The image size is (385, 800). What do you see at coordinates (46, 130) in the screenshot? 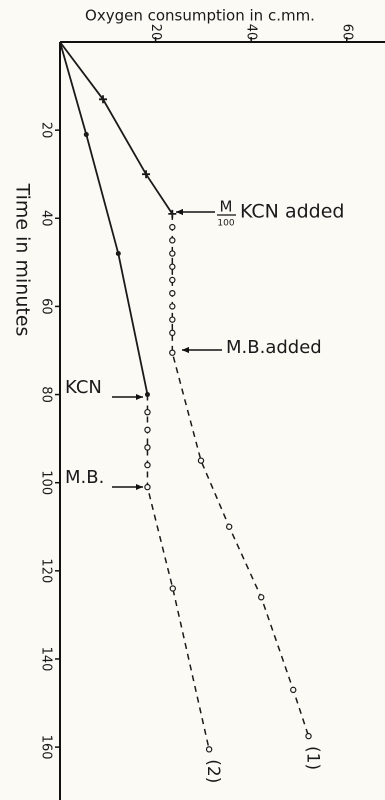
I see `y-tick-label: 20` at bounding box center [46, 130].